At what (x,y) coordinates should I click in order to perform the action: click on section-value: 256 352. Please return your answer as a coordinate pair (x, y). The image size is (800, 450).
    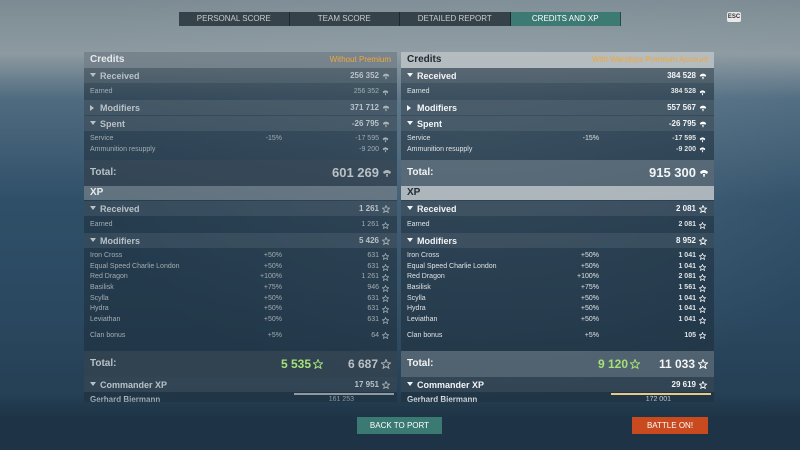
    Looking at the image, I should click on (364, 75).